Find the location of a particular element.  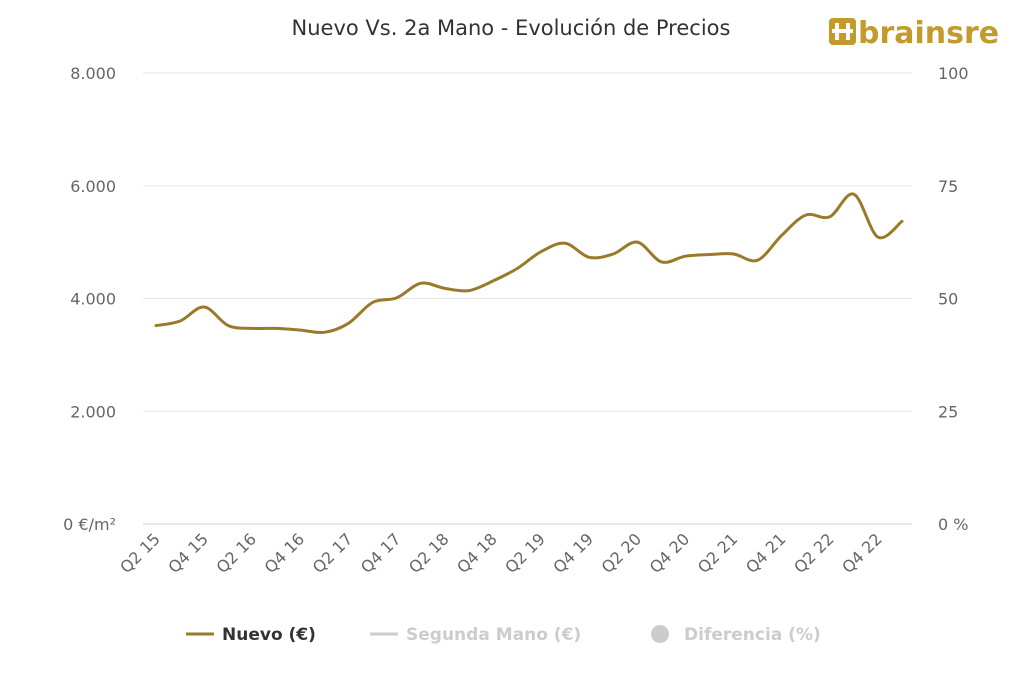

x-tick-label: Q4 16 is located at coordinates (285, 553).